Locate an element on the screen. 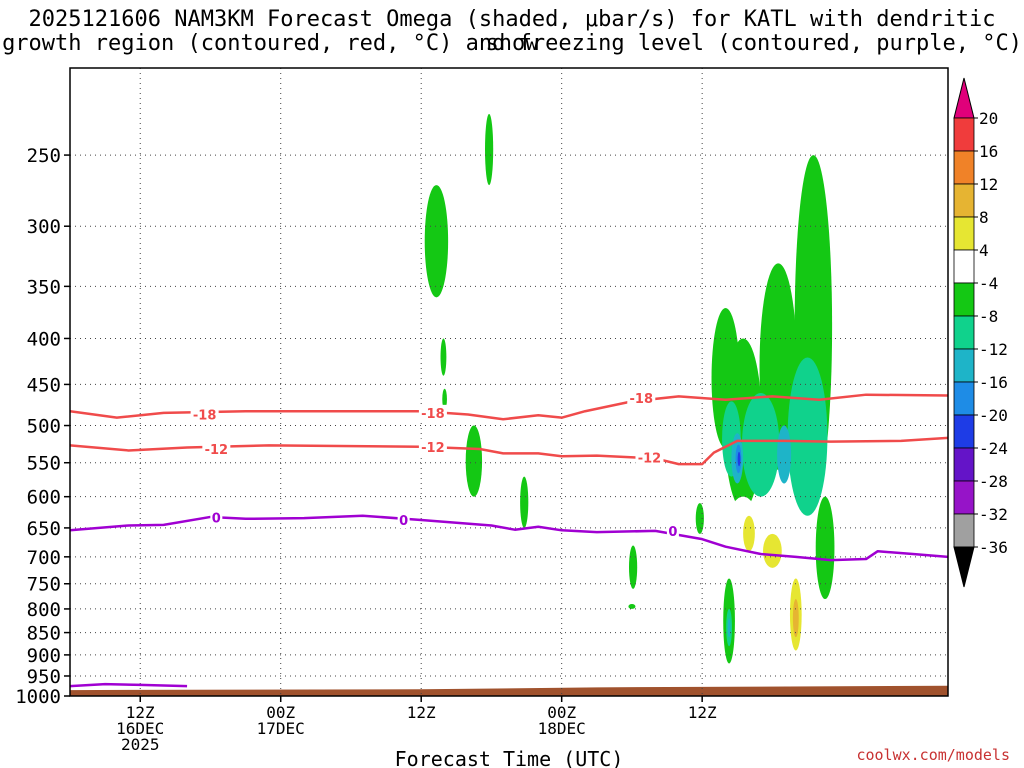 The width and height of the screenshot is (1024, 768). colorbar-top-arrow is located at coordinates (964, 98).